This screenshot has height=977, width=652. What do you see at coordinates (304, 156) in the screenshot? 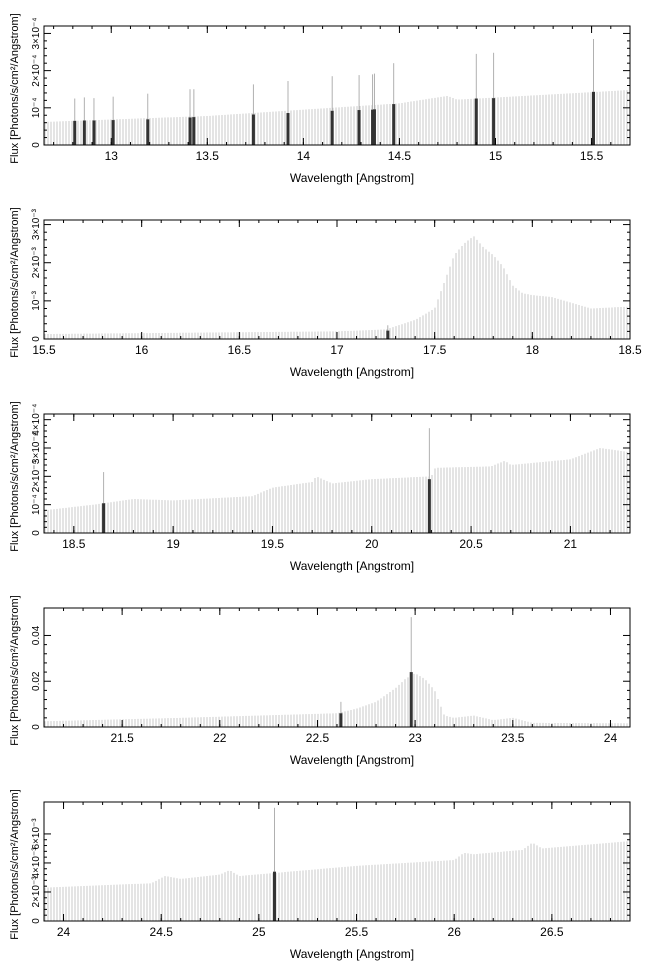
I see `x-tick-label: 14` at bounding box center [304, 156].